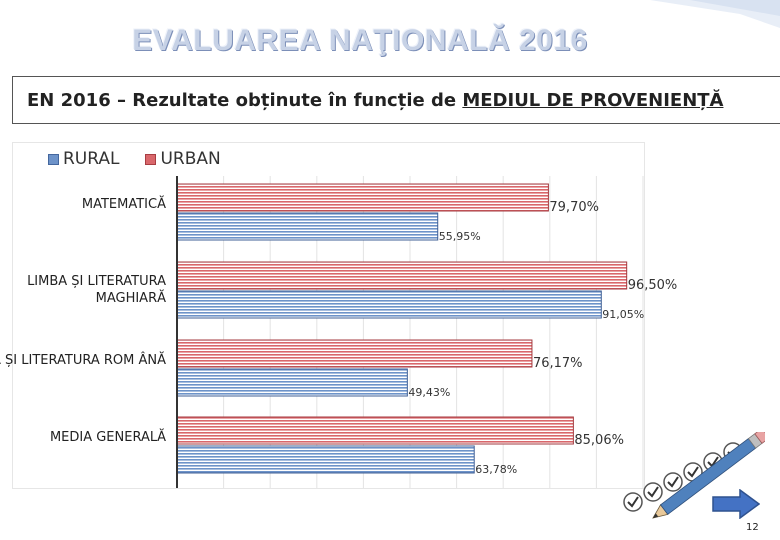 The height and width of the screenshot is (540, 780). I want to click on next-slide-arrow-icon, so click(736, 504).